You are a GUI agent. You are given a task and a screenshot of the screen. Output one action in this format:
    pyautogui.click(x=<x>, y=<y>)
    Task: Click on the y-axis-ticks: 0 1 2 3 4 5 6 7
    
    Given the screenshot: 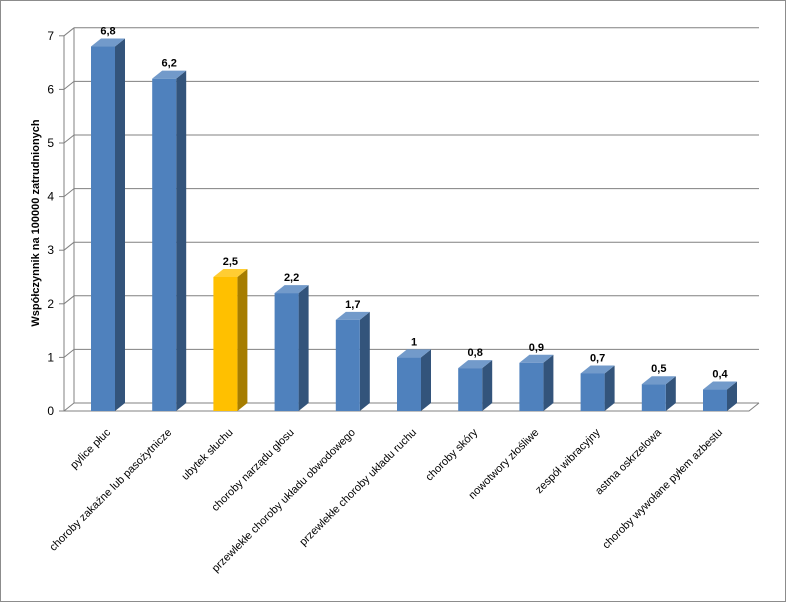 What is the action you would take?
    pyautogui.click(x=50, y=223)
    